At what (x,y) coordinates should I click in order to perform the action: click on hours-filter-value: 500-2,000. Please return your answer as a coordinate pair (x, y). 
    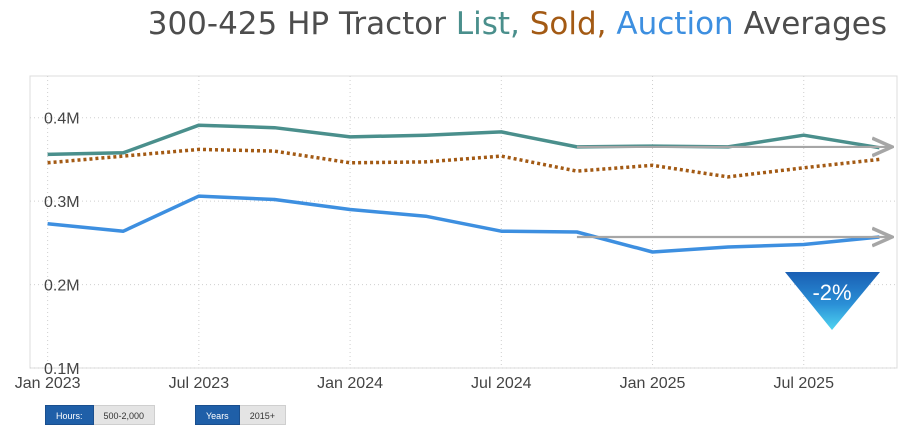
    Looking at the image, I should click on (124, 415).